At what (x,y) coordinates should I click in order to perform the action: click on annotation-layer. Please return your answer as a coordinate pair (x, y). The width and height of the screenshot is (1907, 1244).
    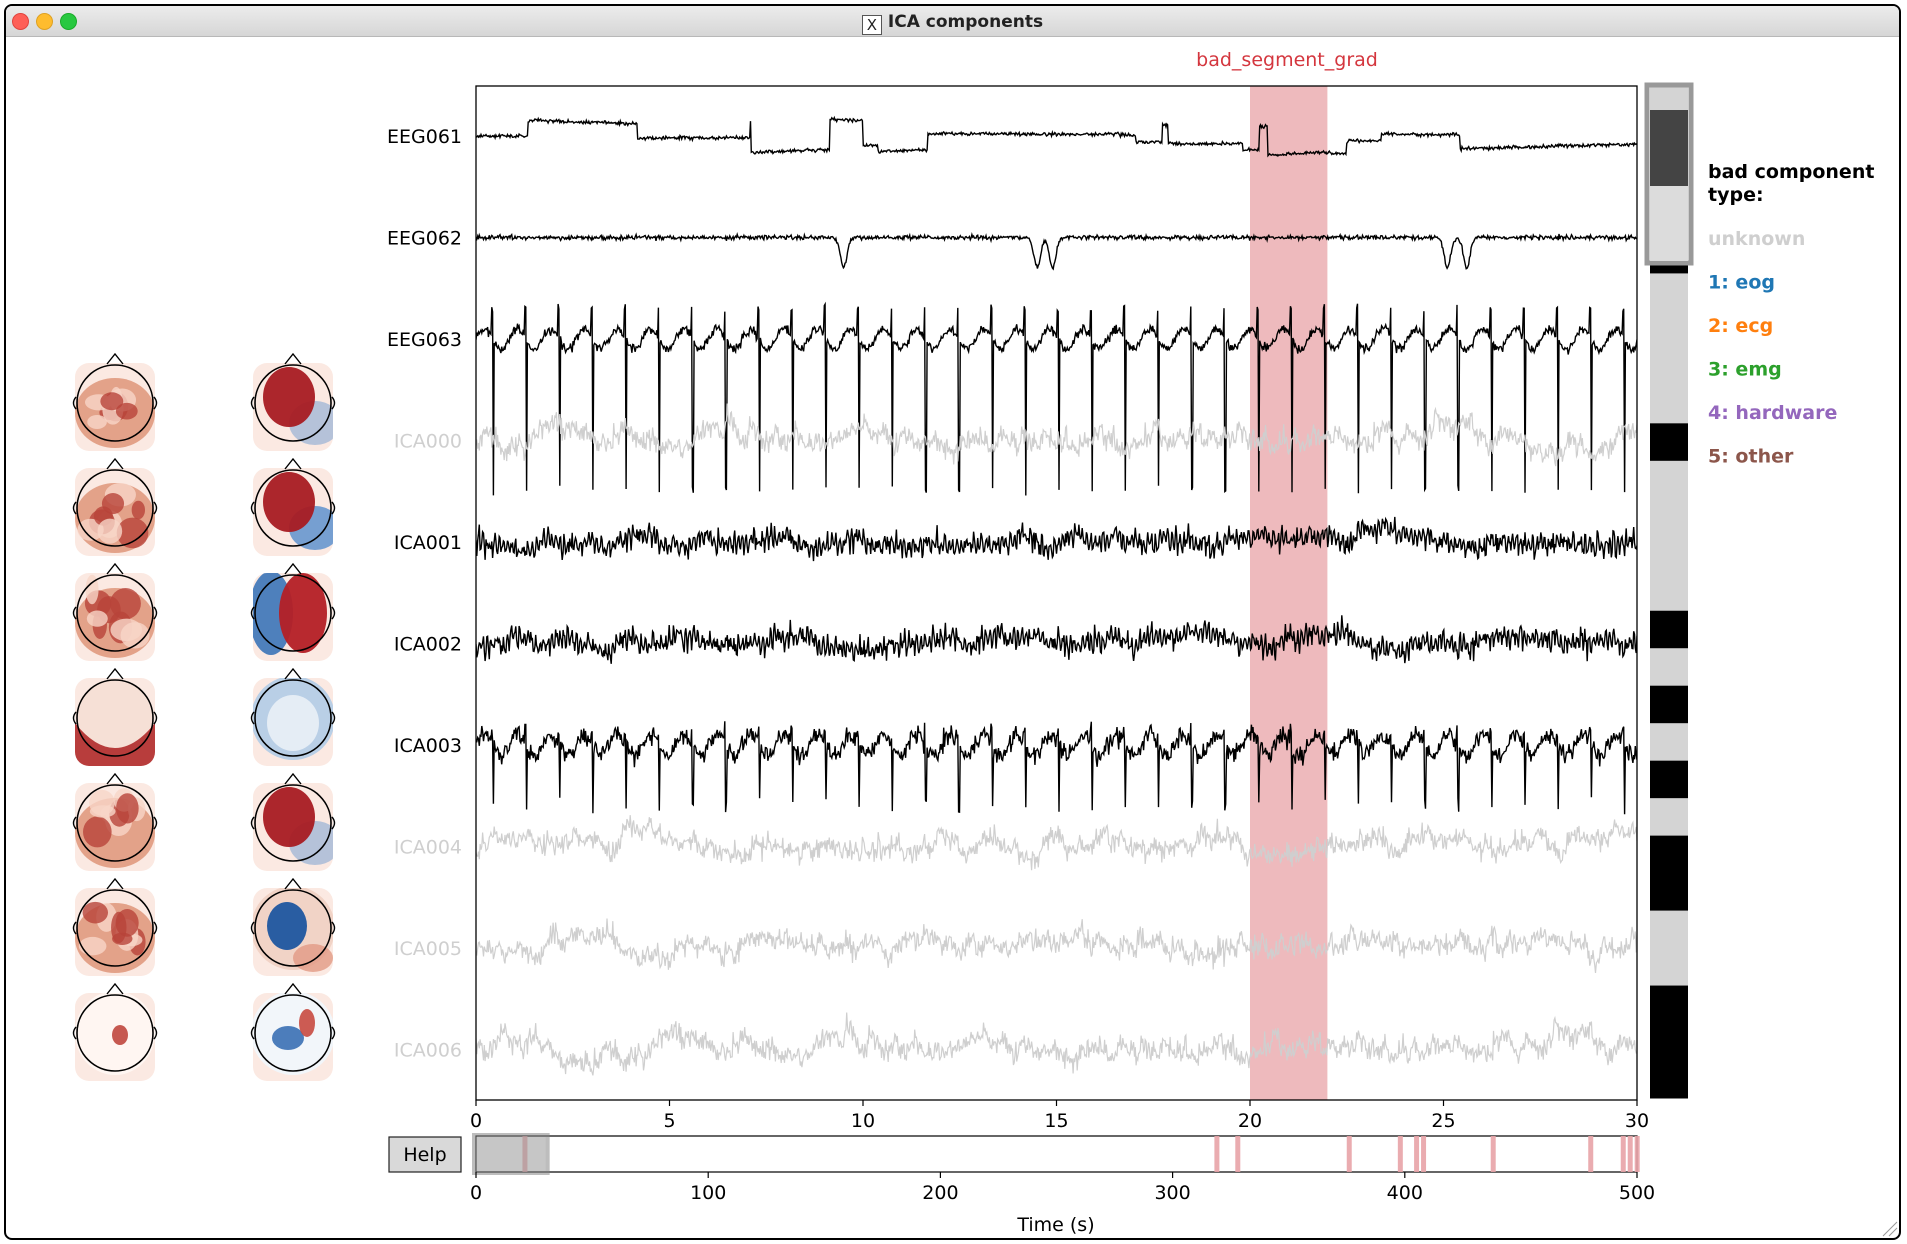
    Looking at the image, I should click on (1289, 593).